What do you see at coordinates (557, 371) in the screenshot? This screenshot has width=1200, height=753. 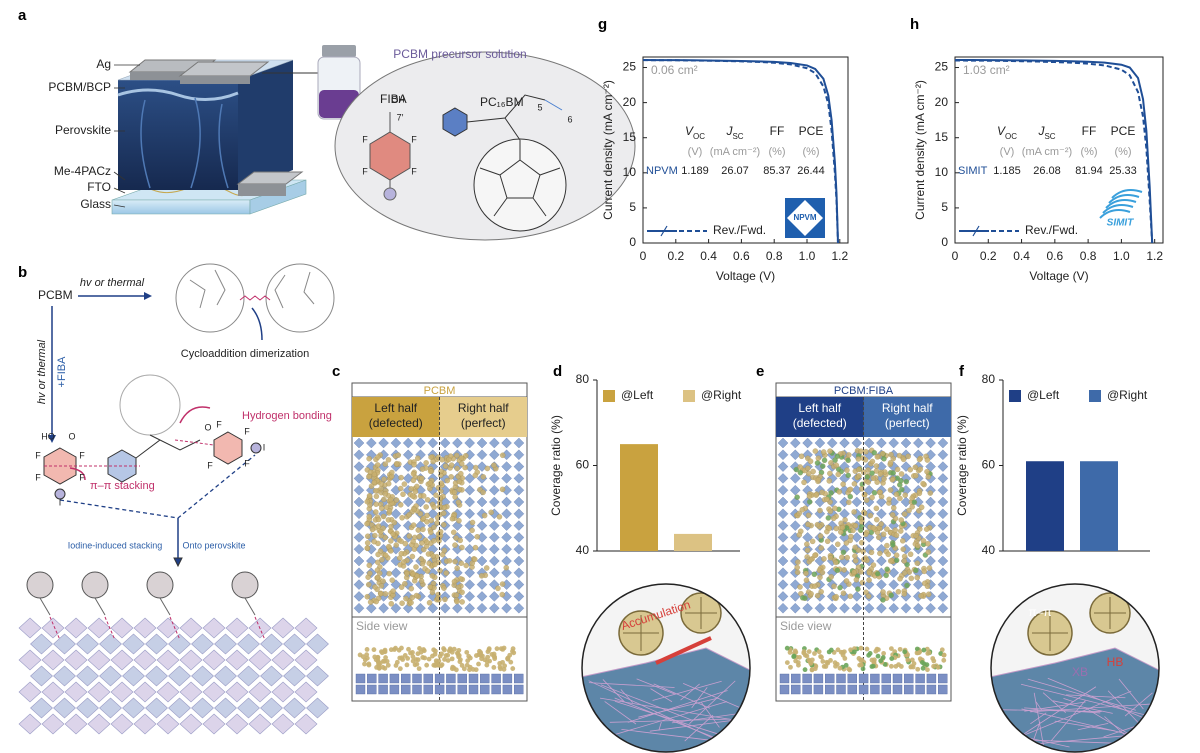 I see `panel-label: d` at bounding box center [557, 371].